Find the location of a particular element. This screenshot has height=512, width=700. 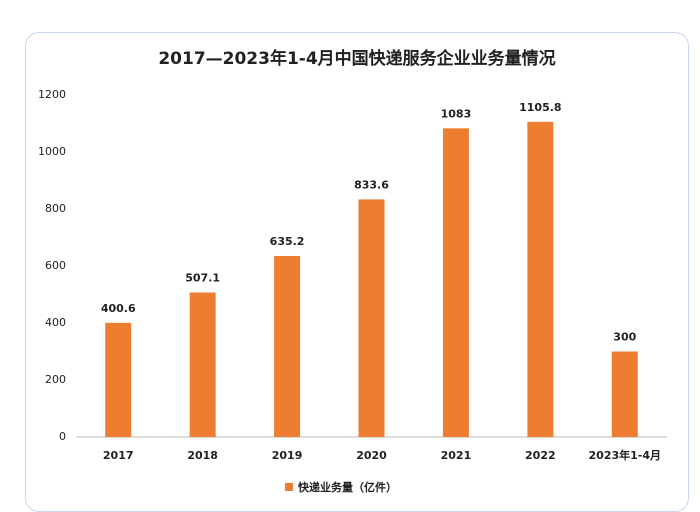

x-tick-label: 2019 is located at coordinates (287, 455).